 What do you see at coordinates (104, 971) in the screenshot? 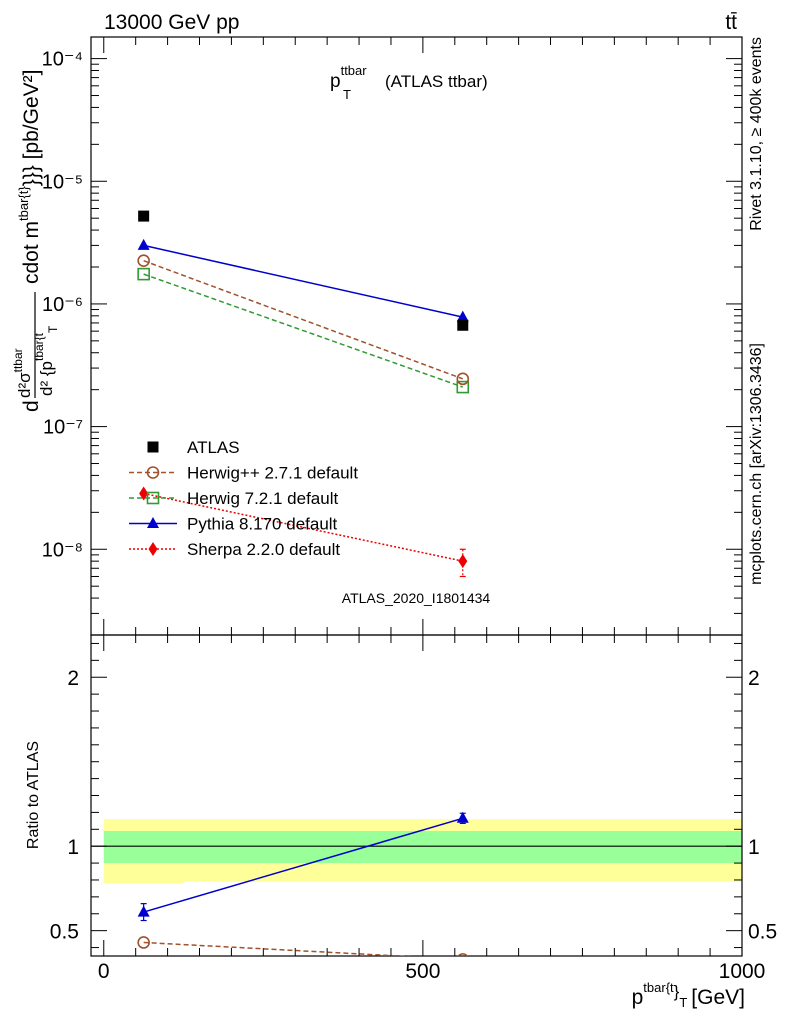
I see `x-tick-label: 0` at bounding box center [104, 971].